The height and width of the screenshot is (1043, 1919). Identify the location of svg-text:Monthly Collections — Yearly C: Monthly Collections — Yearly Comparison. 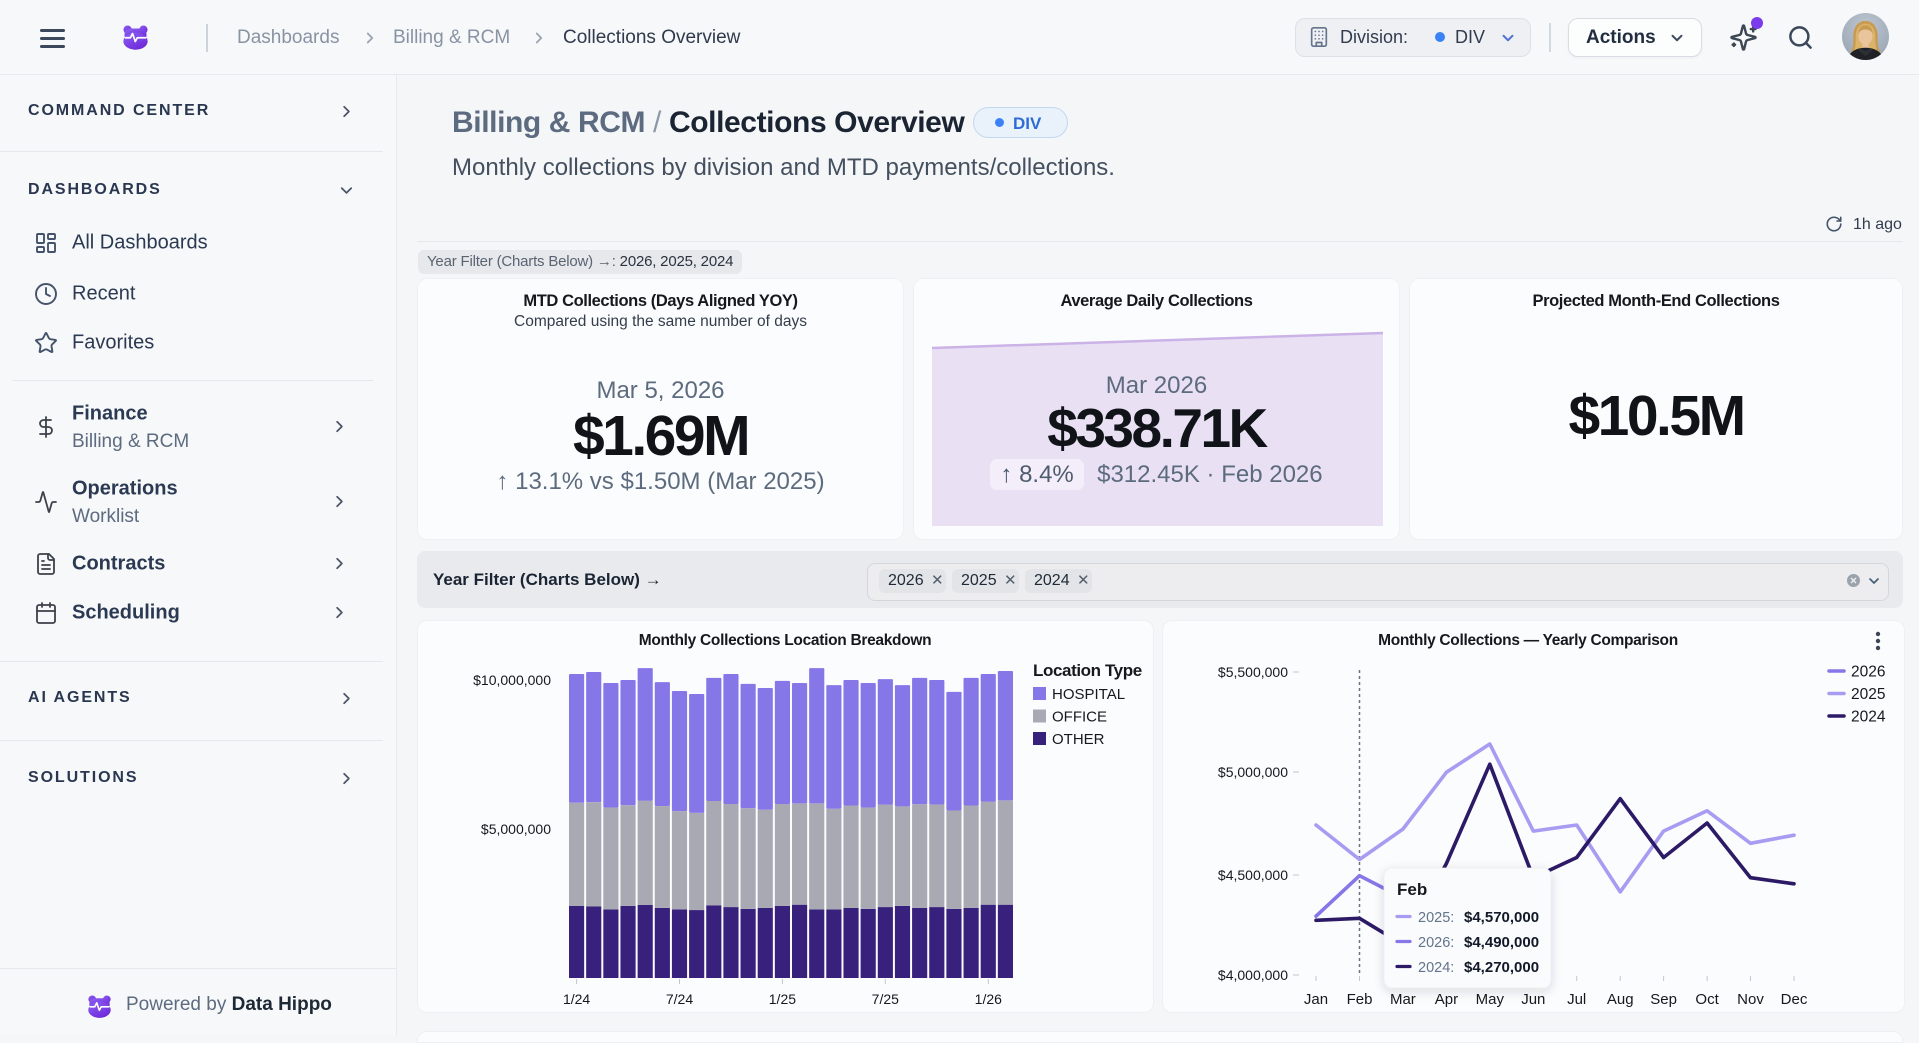
(1528, 640).